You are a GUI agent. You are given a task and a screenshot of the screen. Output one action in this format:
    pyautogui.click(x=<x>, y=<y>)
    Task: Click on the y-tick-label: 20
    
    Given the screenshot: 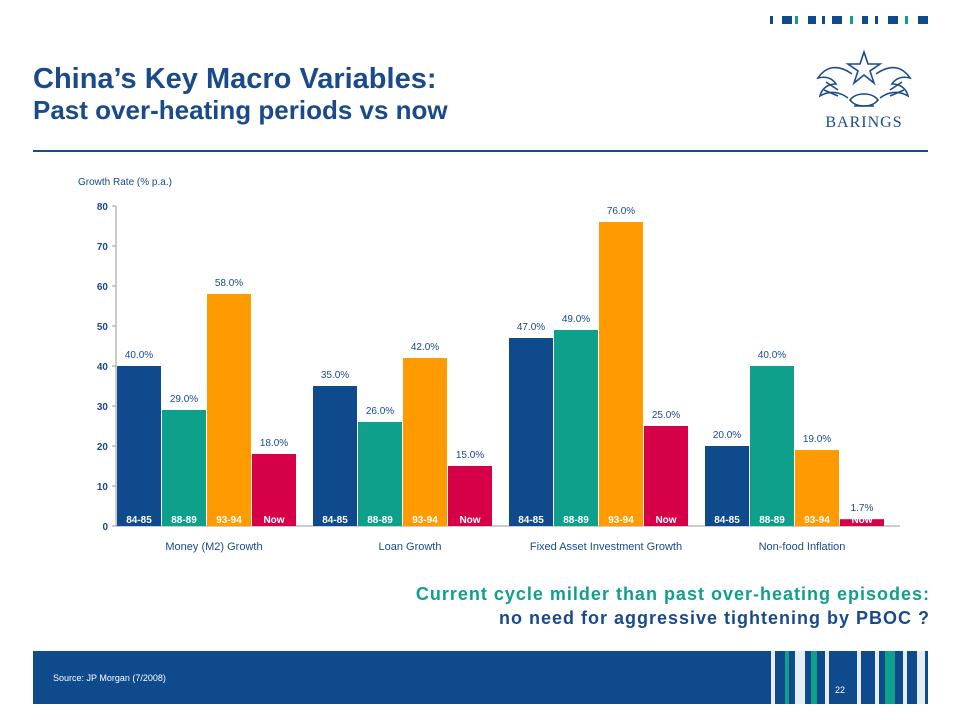 What is the action you would take?
    pyautogui.click(x=103, y=447)
    